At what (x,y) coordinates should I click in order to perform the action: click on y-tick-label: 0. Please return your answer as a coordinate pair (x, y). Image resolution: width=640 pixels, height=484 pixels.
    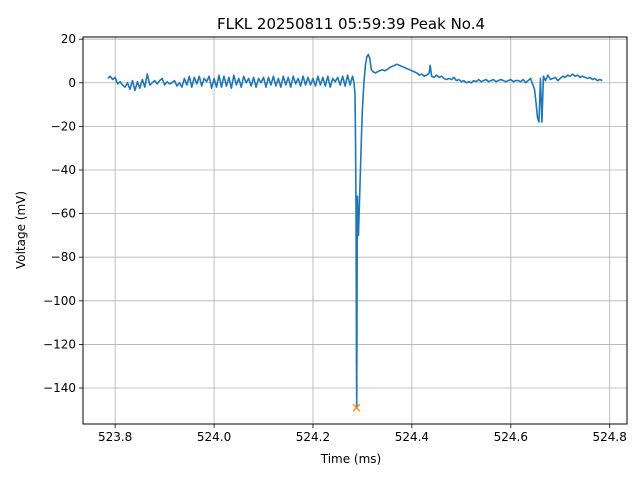
    Looking at the image, I should click on (72, 83).